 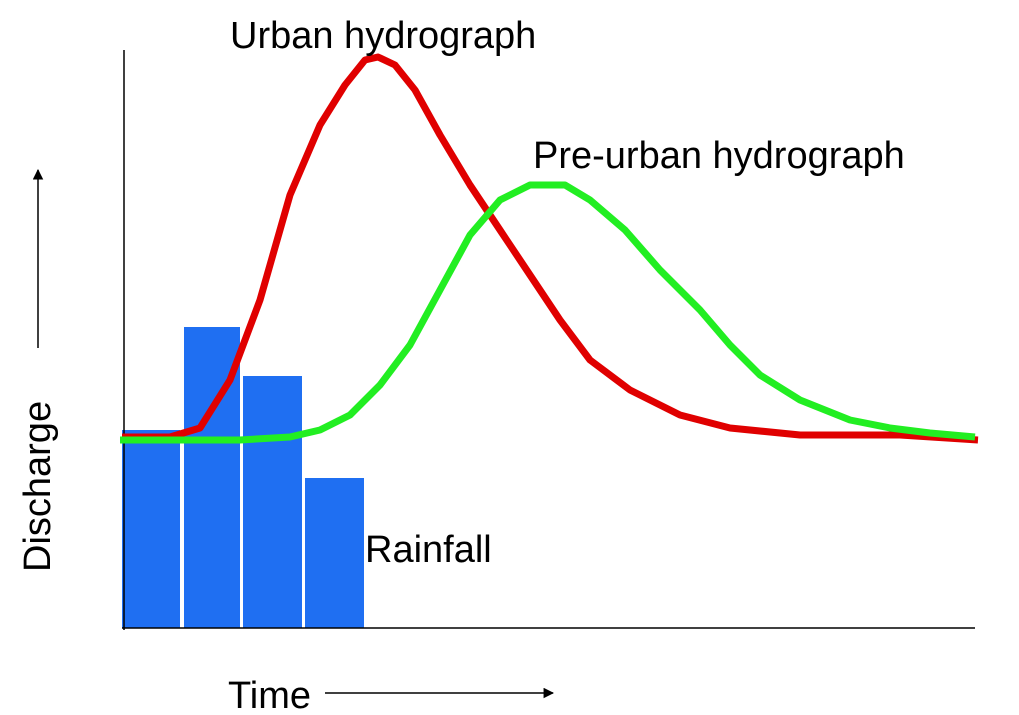 I want to click on rainfall-bars, so click(x=243, y=477).